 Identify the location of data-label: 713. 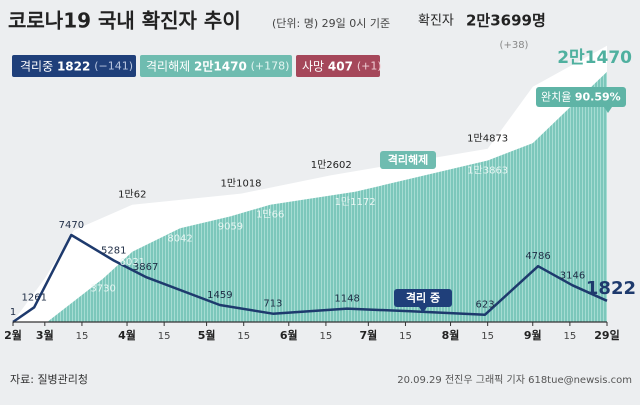
(272, 304).